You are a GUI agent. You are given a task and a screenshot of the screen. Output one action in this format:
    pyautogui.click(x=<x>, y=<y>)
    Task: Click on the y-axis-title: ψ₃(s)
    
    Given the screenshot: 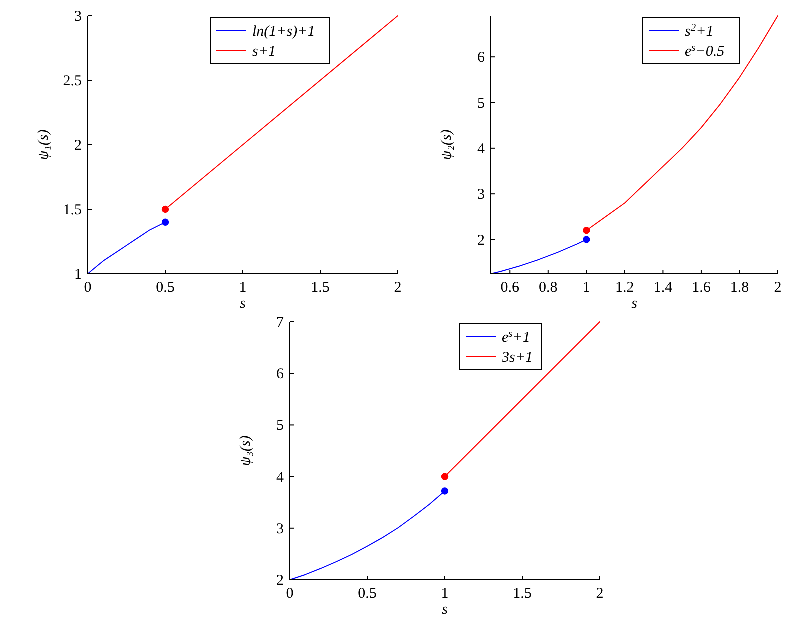 What is the action you would take?
    pyautogui.click(x=246, y=451)
    